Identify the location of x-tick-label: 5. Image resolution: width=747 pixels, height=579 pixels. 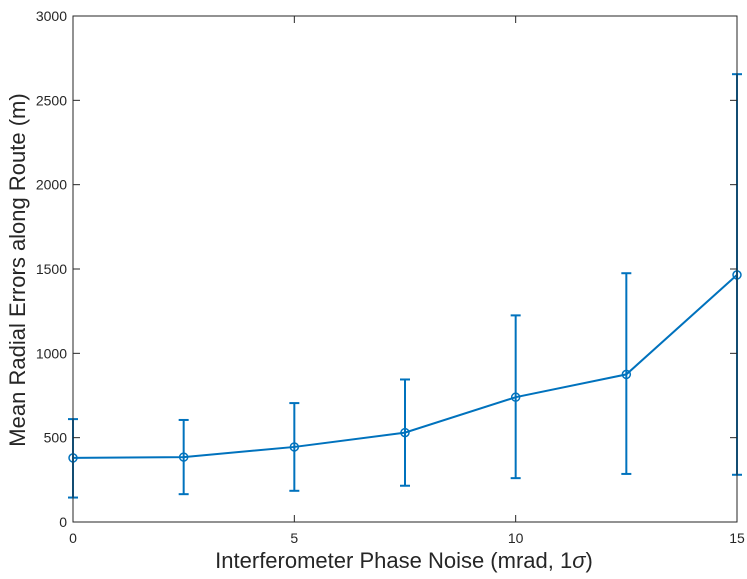
(294, 538).